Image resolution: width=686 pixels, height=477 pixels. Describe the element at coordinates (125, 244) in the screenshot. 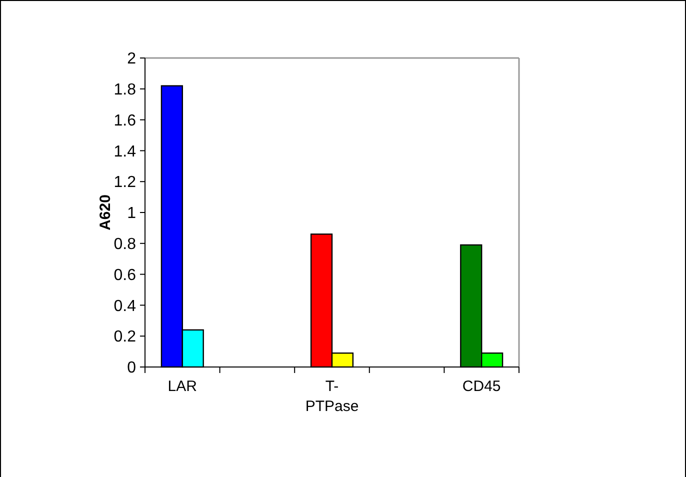

I see `y-tick-label: 0.8` at that location.